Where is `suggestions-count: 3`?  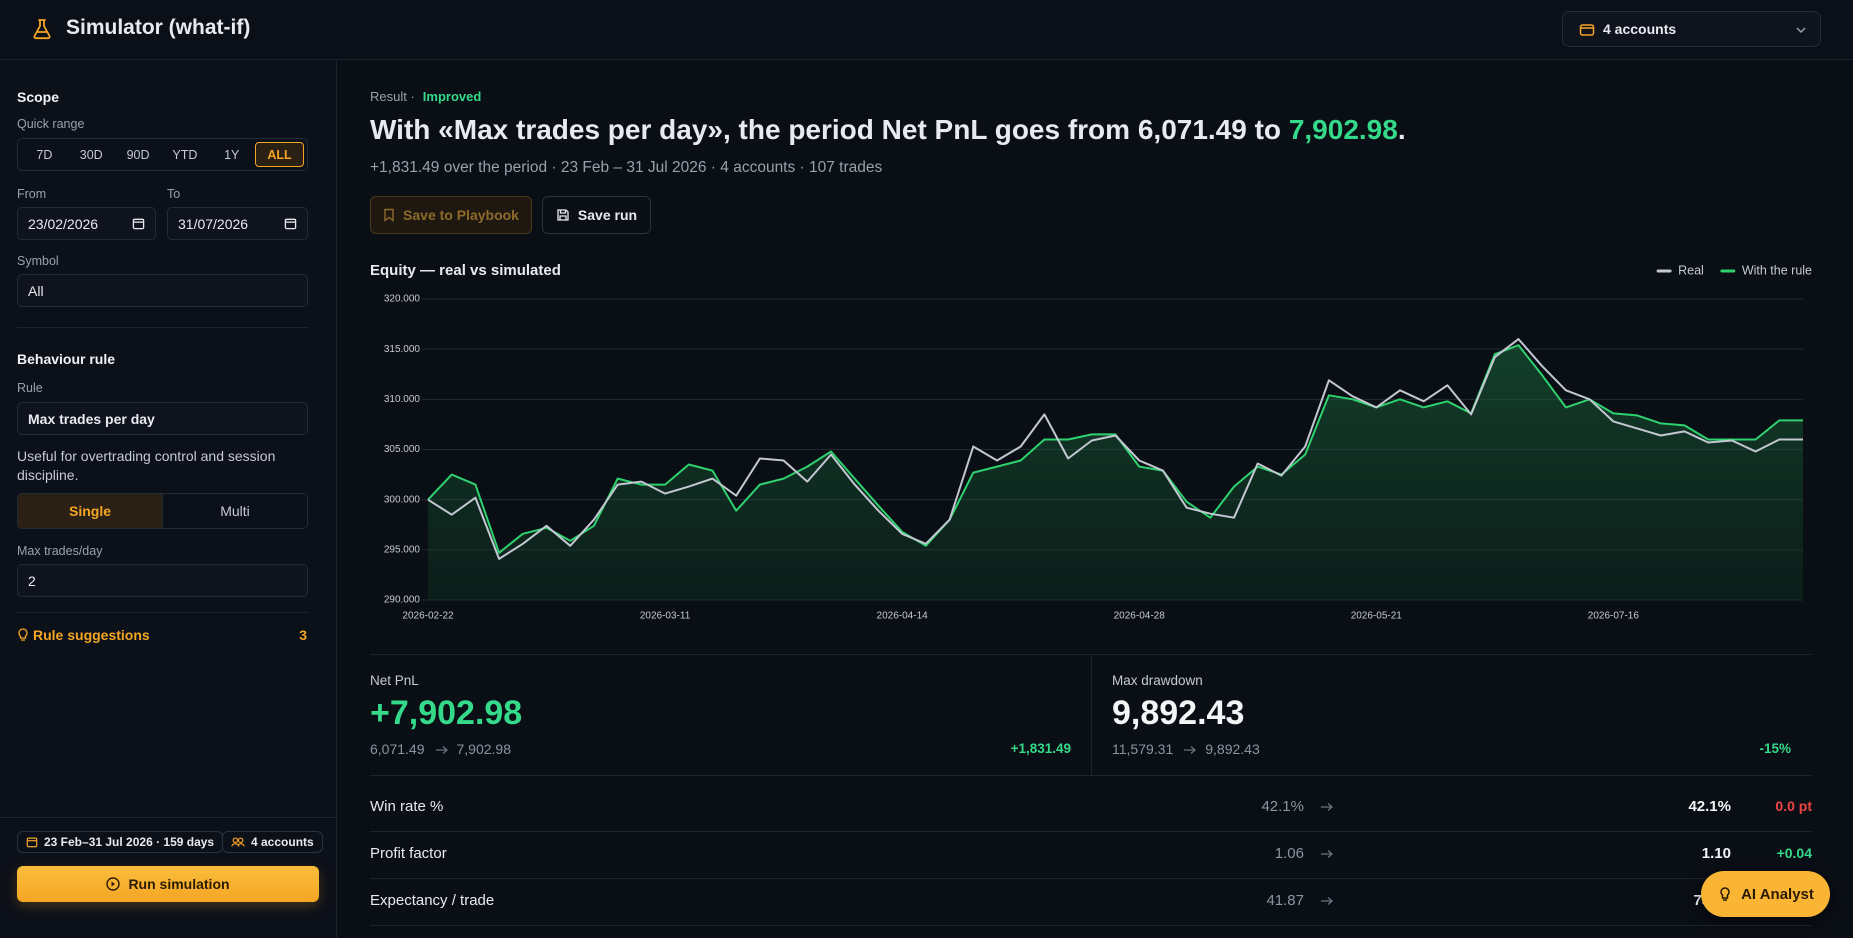
suggestions-count: 3 is located at coordinates (303, 635).